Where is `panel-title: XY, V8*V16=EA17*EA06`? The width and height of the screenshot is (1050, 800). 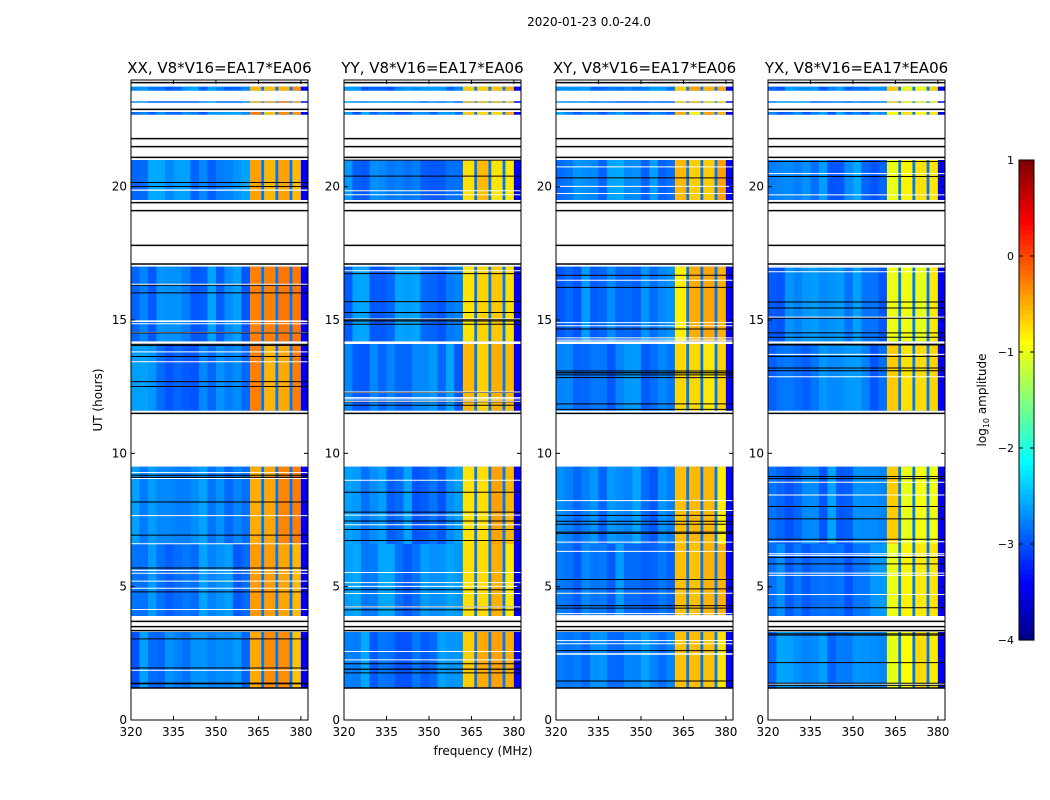
panel-title: XY, V8*V16=EA17*EA06 is located at coordinates (644, 68).